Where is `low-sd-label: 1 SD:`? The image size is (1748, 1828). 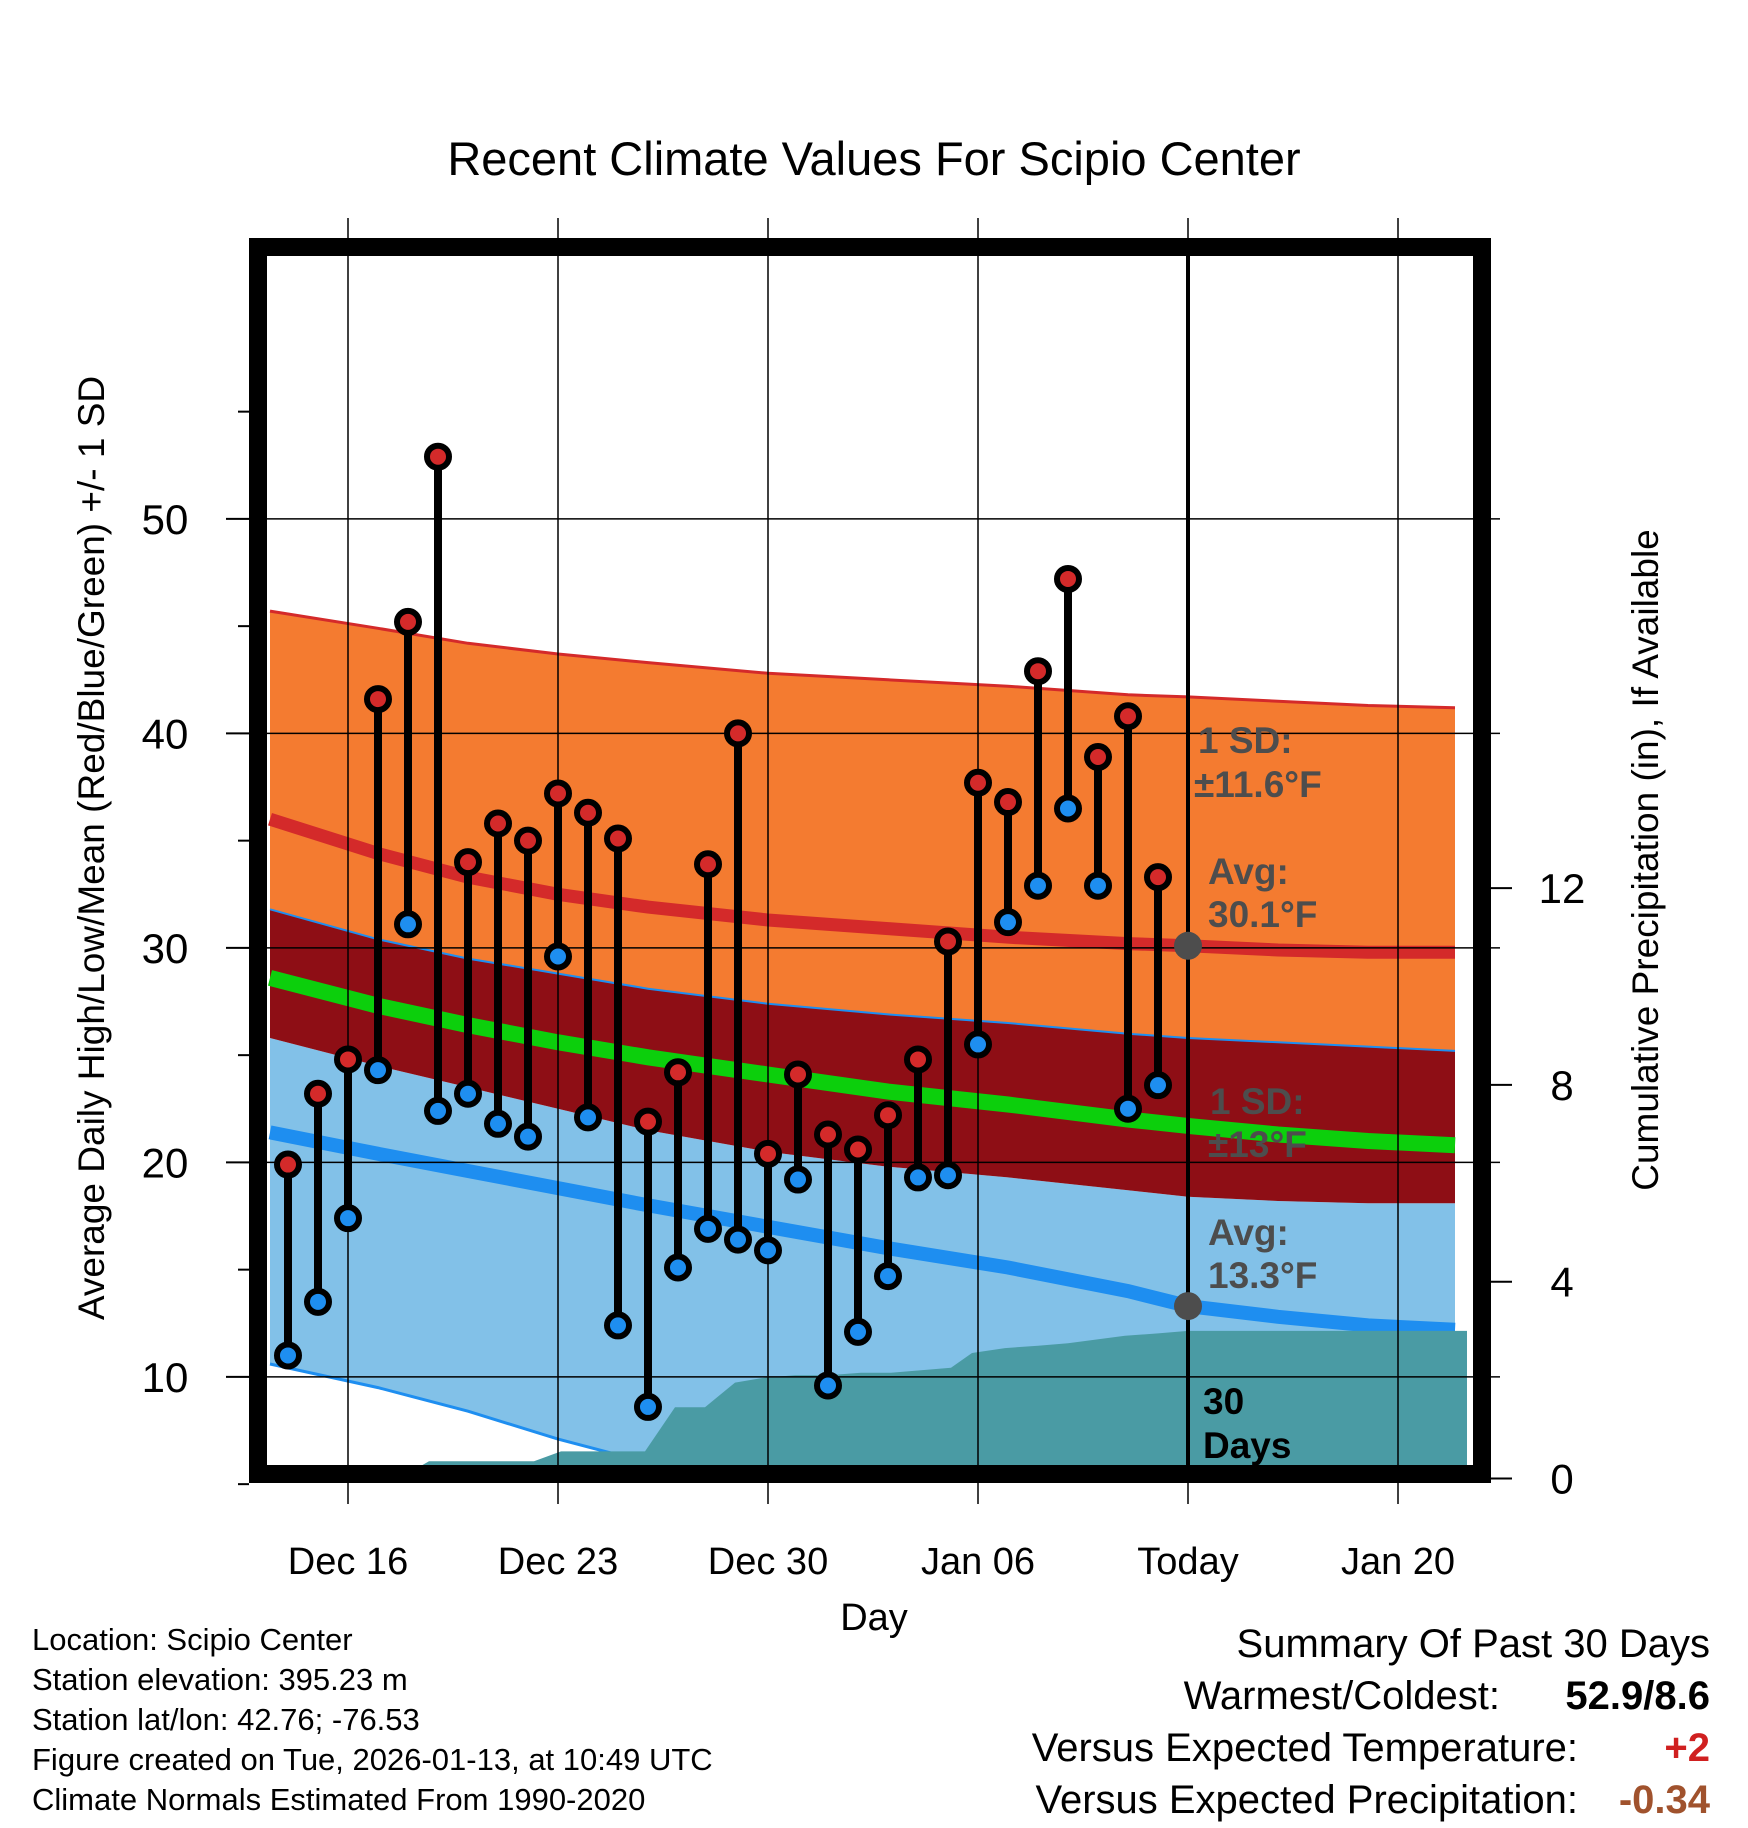
low-sd-label: 1 SD: is located at coordinates (1257, 1101).